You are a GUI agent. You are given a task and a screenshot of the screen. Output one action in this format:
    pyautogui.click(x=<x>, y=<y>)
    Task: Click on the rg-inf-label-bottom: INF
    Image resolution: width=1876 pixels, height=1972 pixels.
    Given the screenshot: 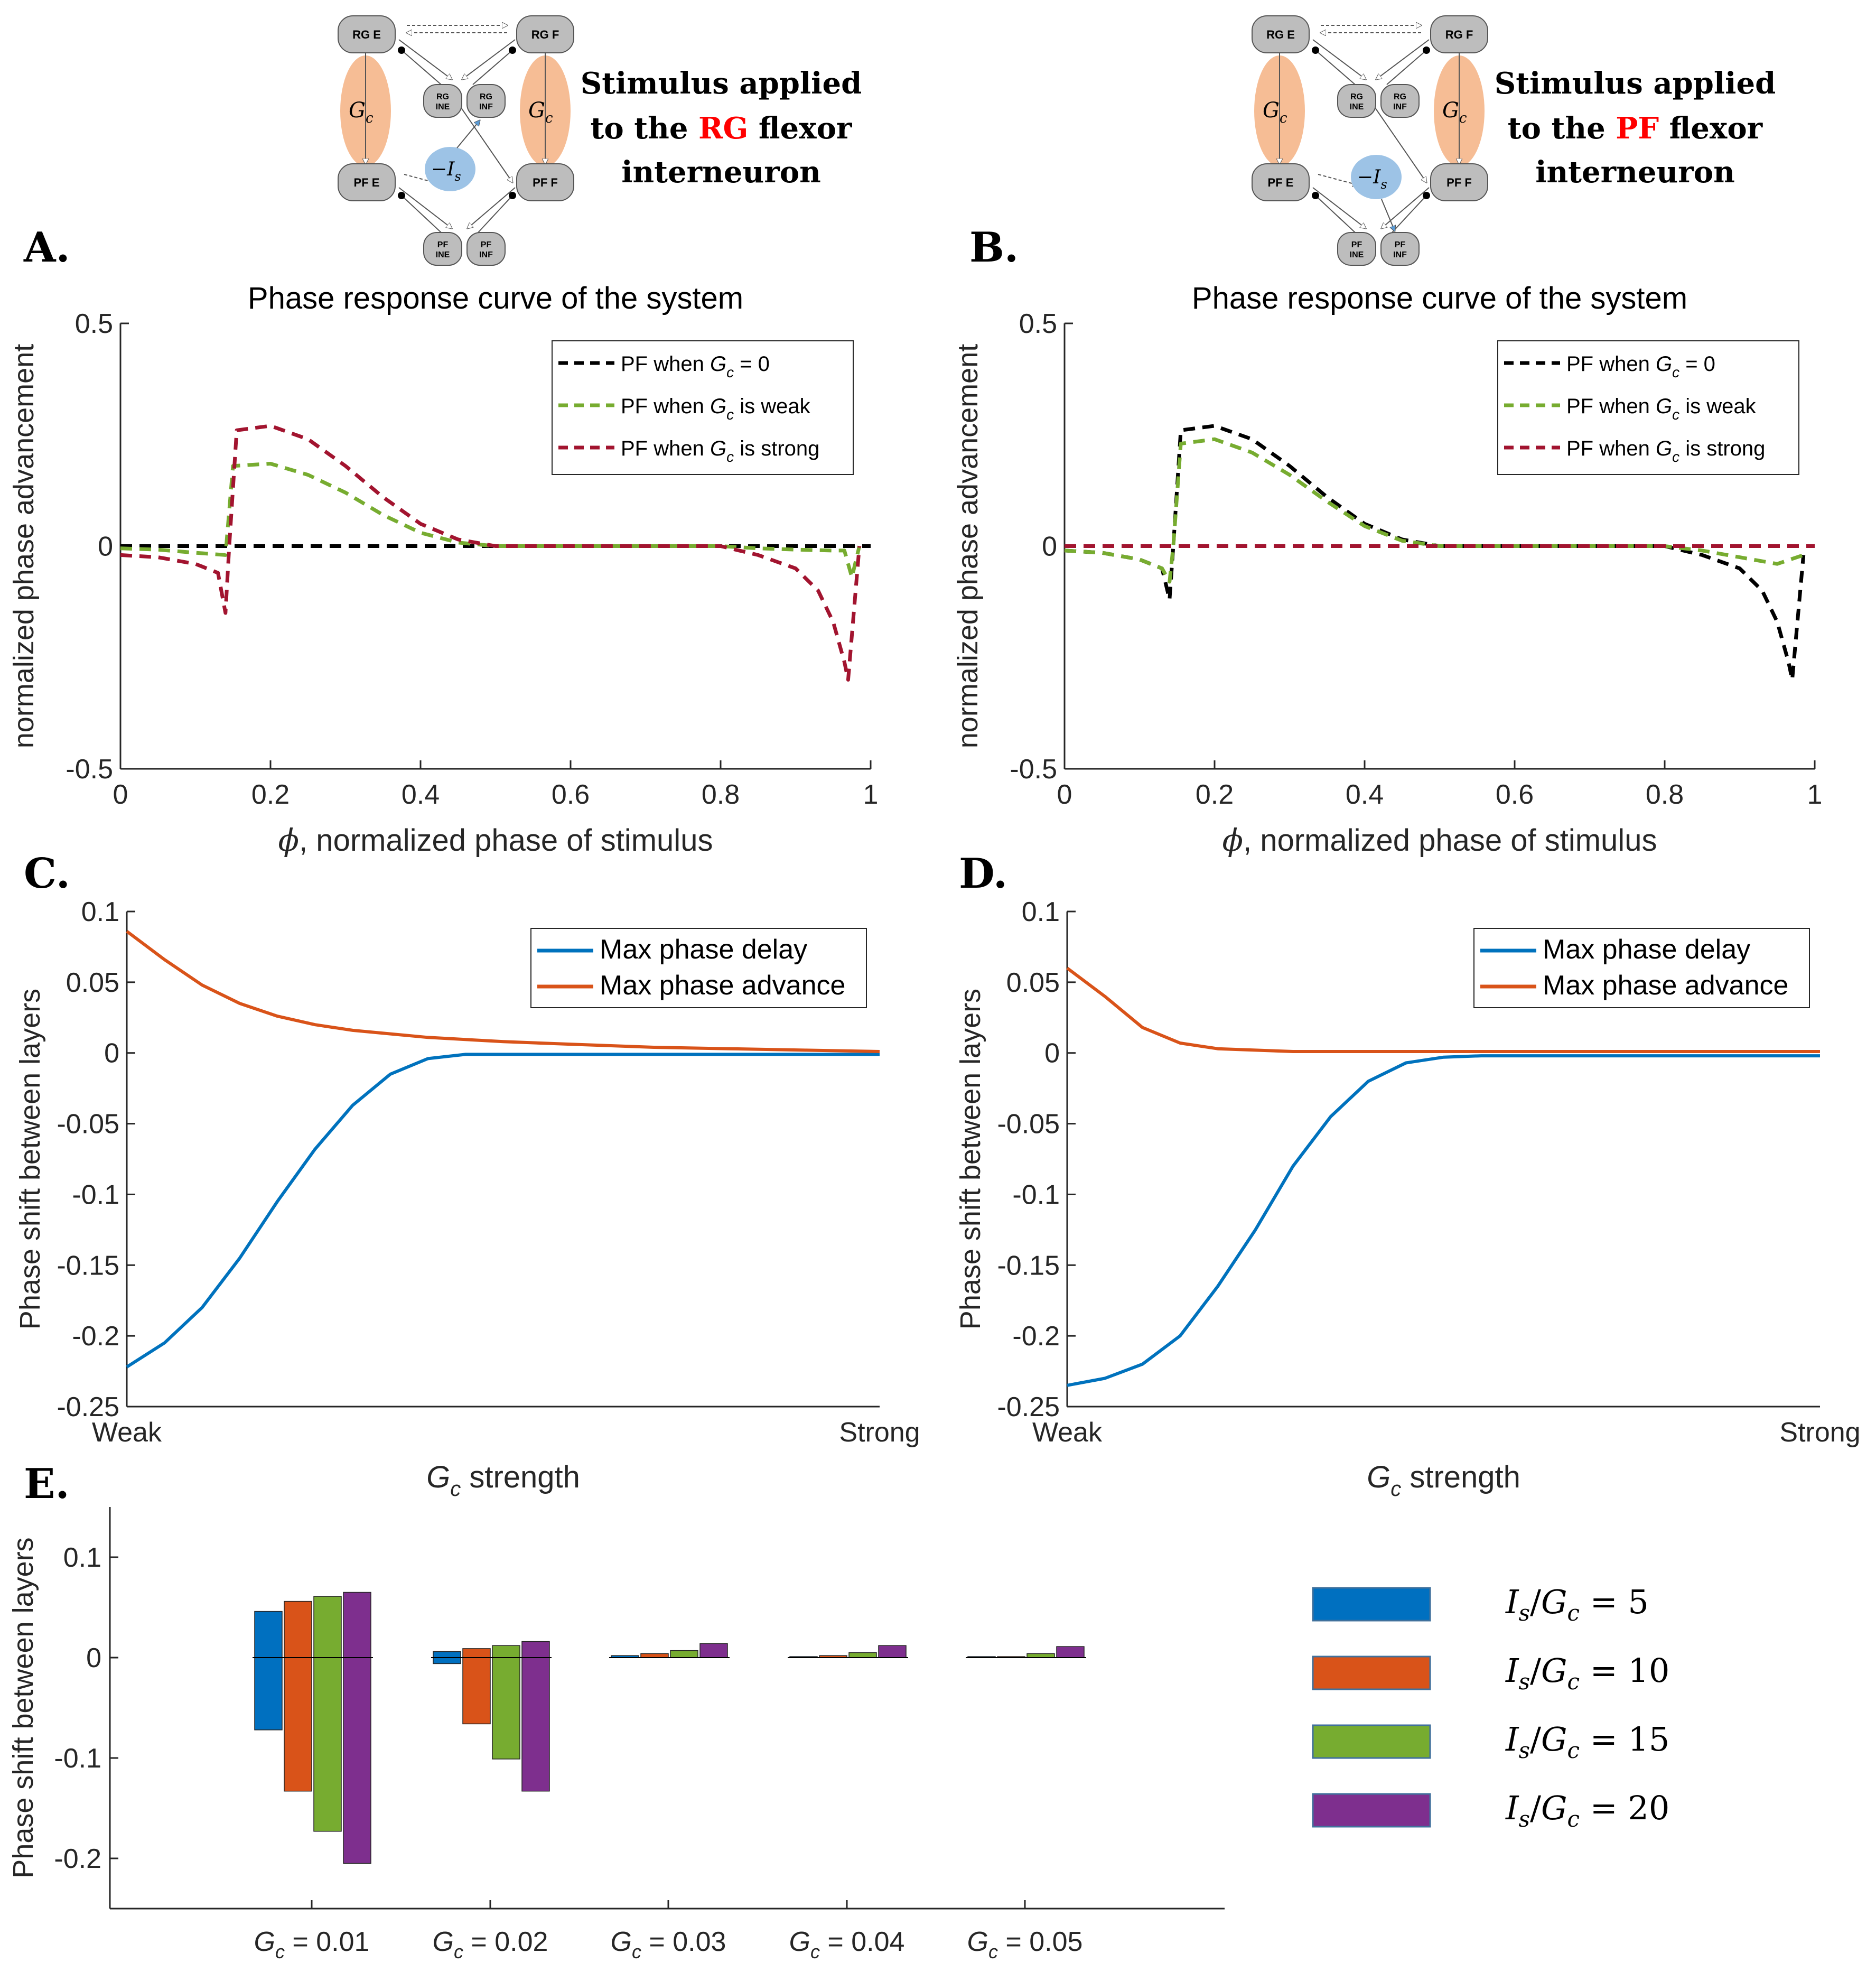 What is the action you would take?
    pyautogui.click(x=1400, y=107)
    